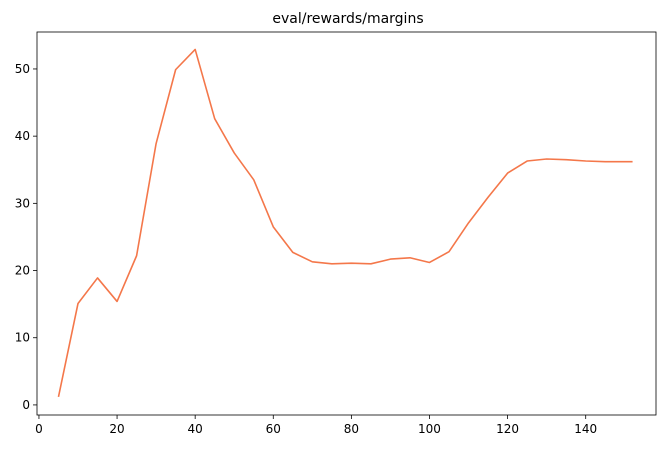 Image resolution: width=667 pixels, height=455 pixels. What do you see at coordinates (116, 429) in the screenshot?
I see `x-tick-label: 20` at bounding box center [116, 429].